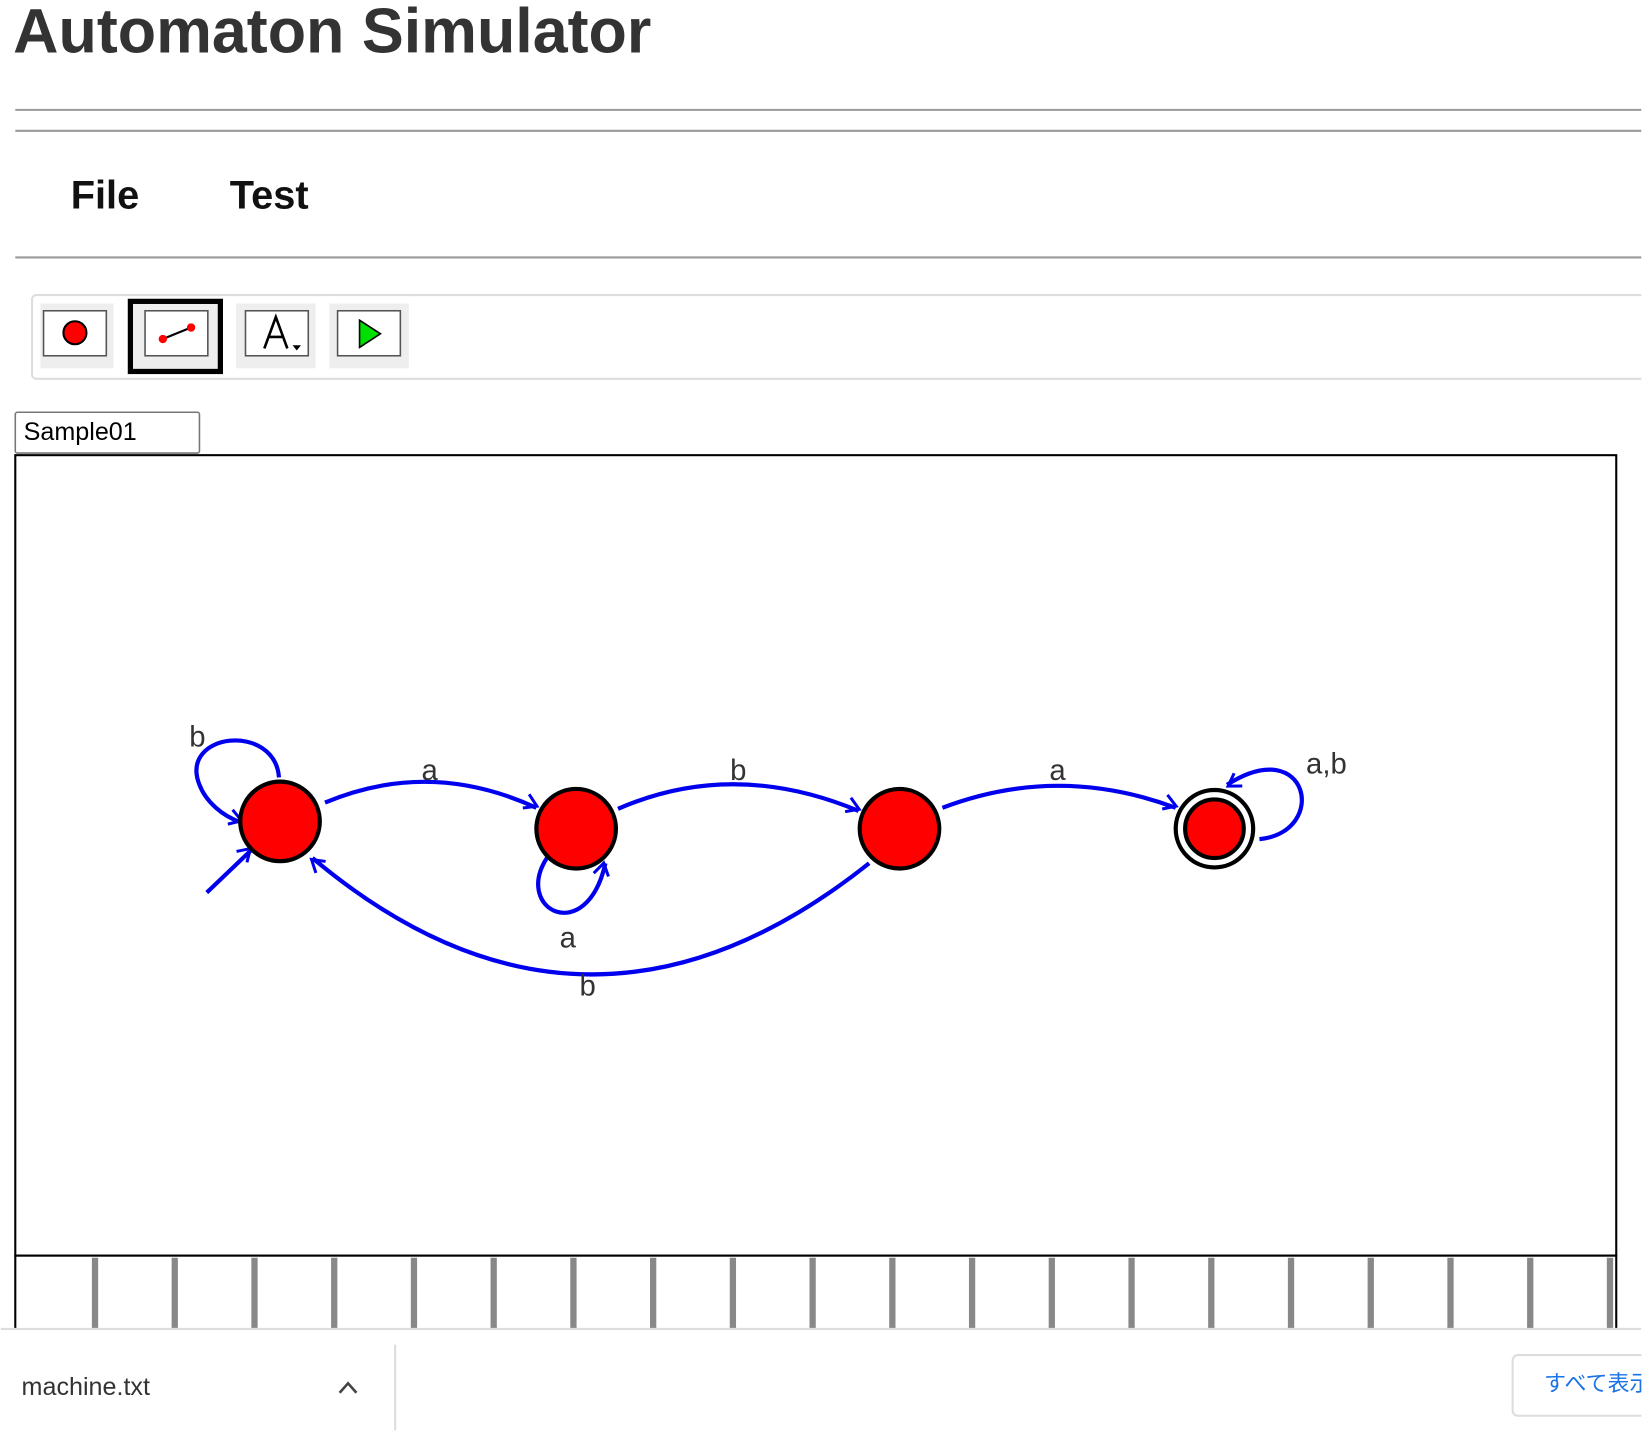 This screenshot has width=1642, height=1444. What do you see at coordinates (86, 1387) in the screenshot?
I see `download-file: machine.txt` at bounding box center [86, 1387].